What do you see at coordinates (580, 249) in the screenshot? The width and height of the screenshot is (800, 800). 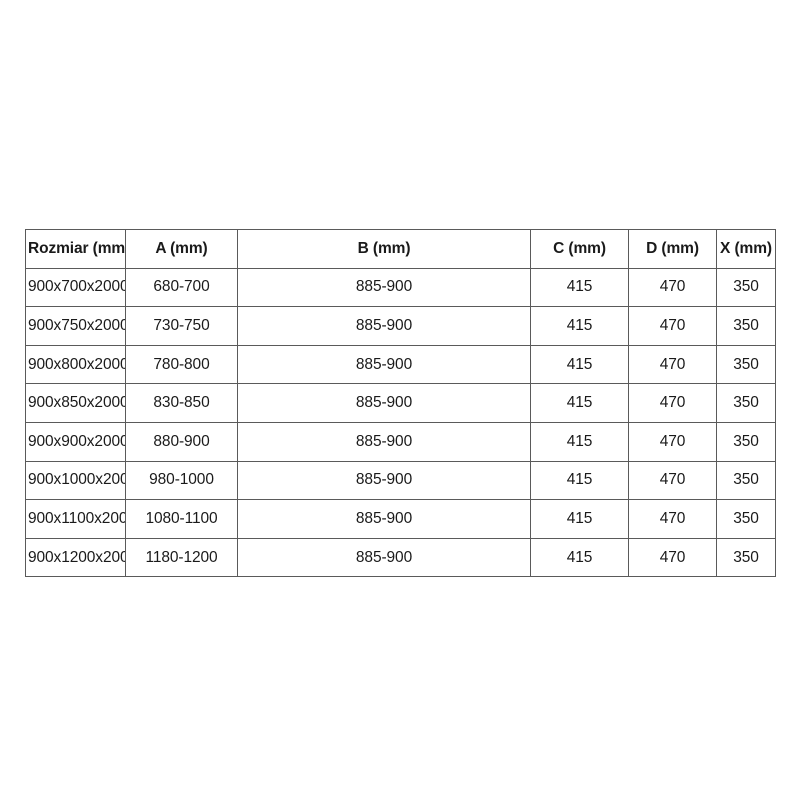 I see `column-header-c: C (mm)` at bounding box center [580, 249].